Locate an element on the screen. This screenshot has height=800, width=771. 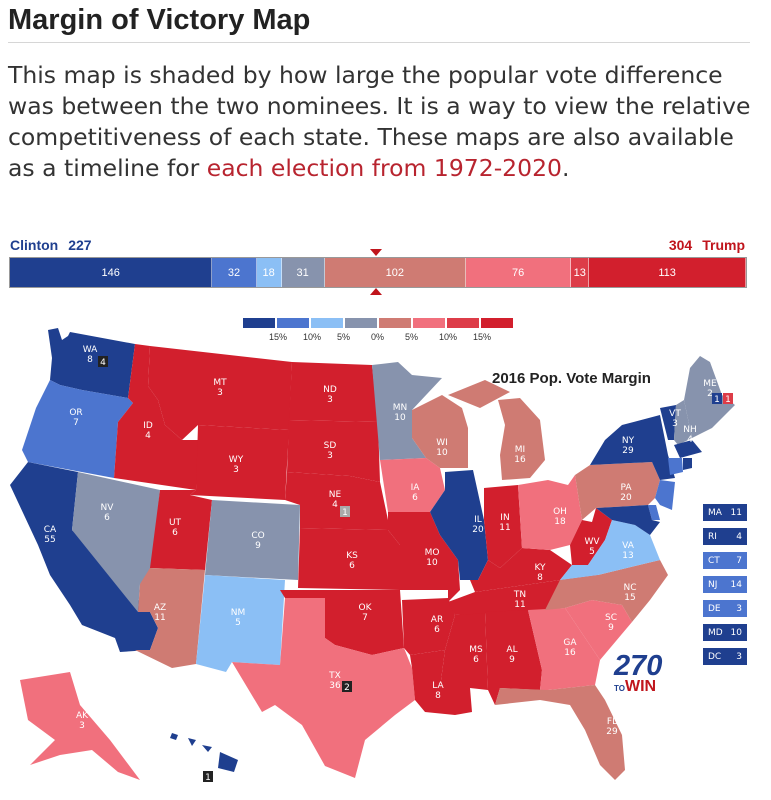
small-state-DE: DE 3 is located at coordinates (725, 608).